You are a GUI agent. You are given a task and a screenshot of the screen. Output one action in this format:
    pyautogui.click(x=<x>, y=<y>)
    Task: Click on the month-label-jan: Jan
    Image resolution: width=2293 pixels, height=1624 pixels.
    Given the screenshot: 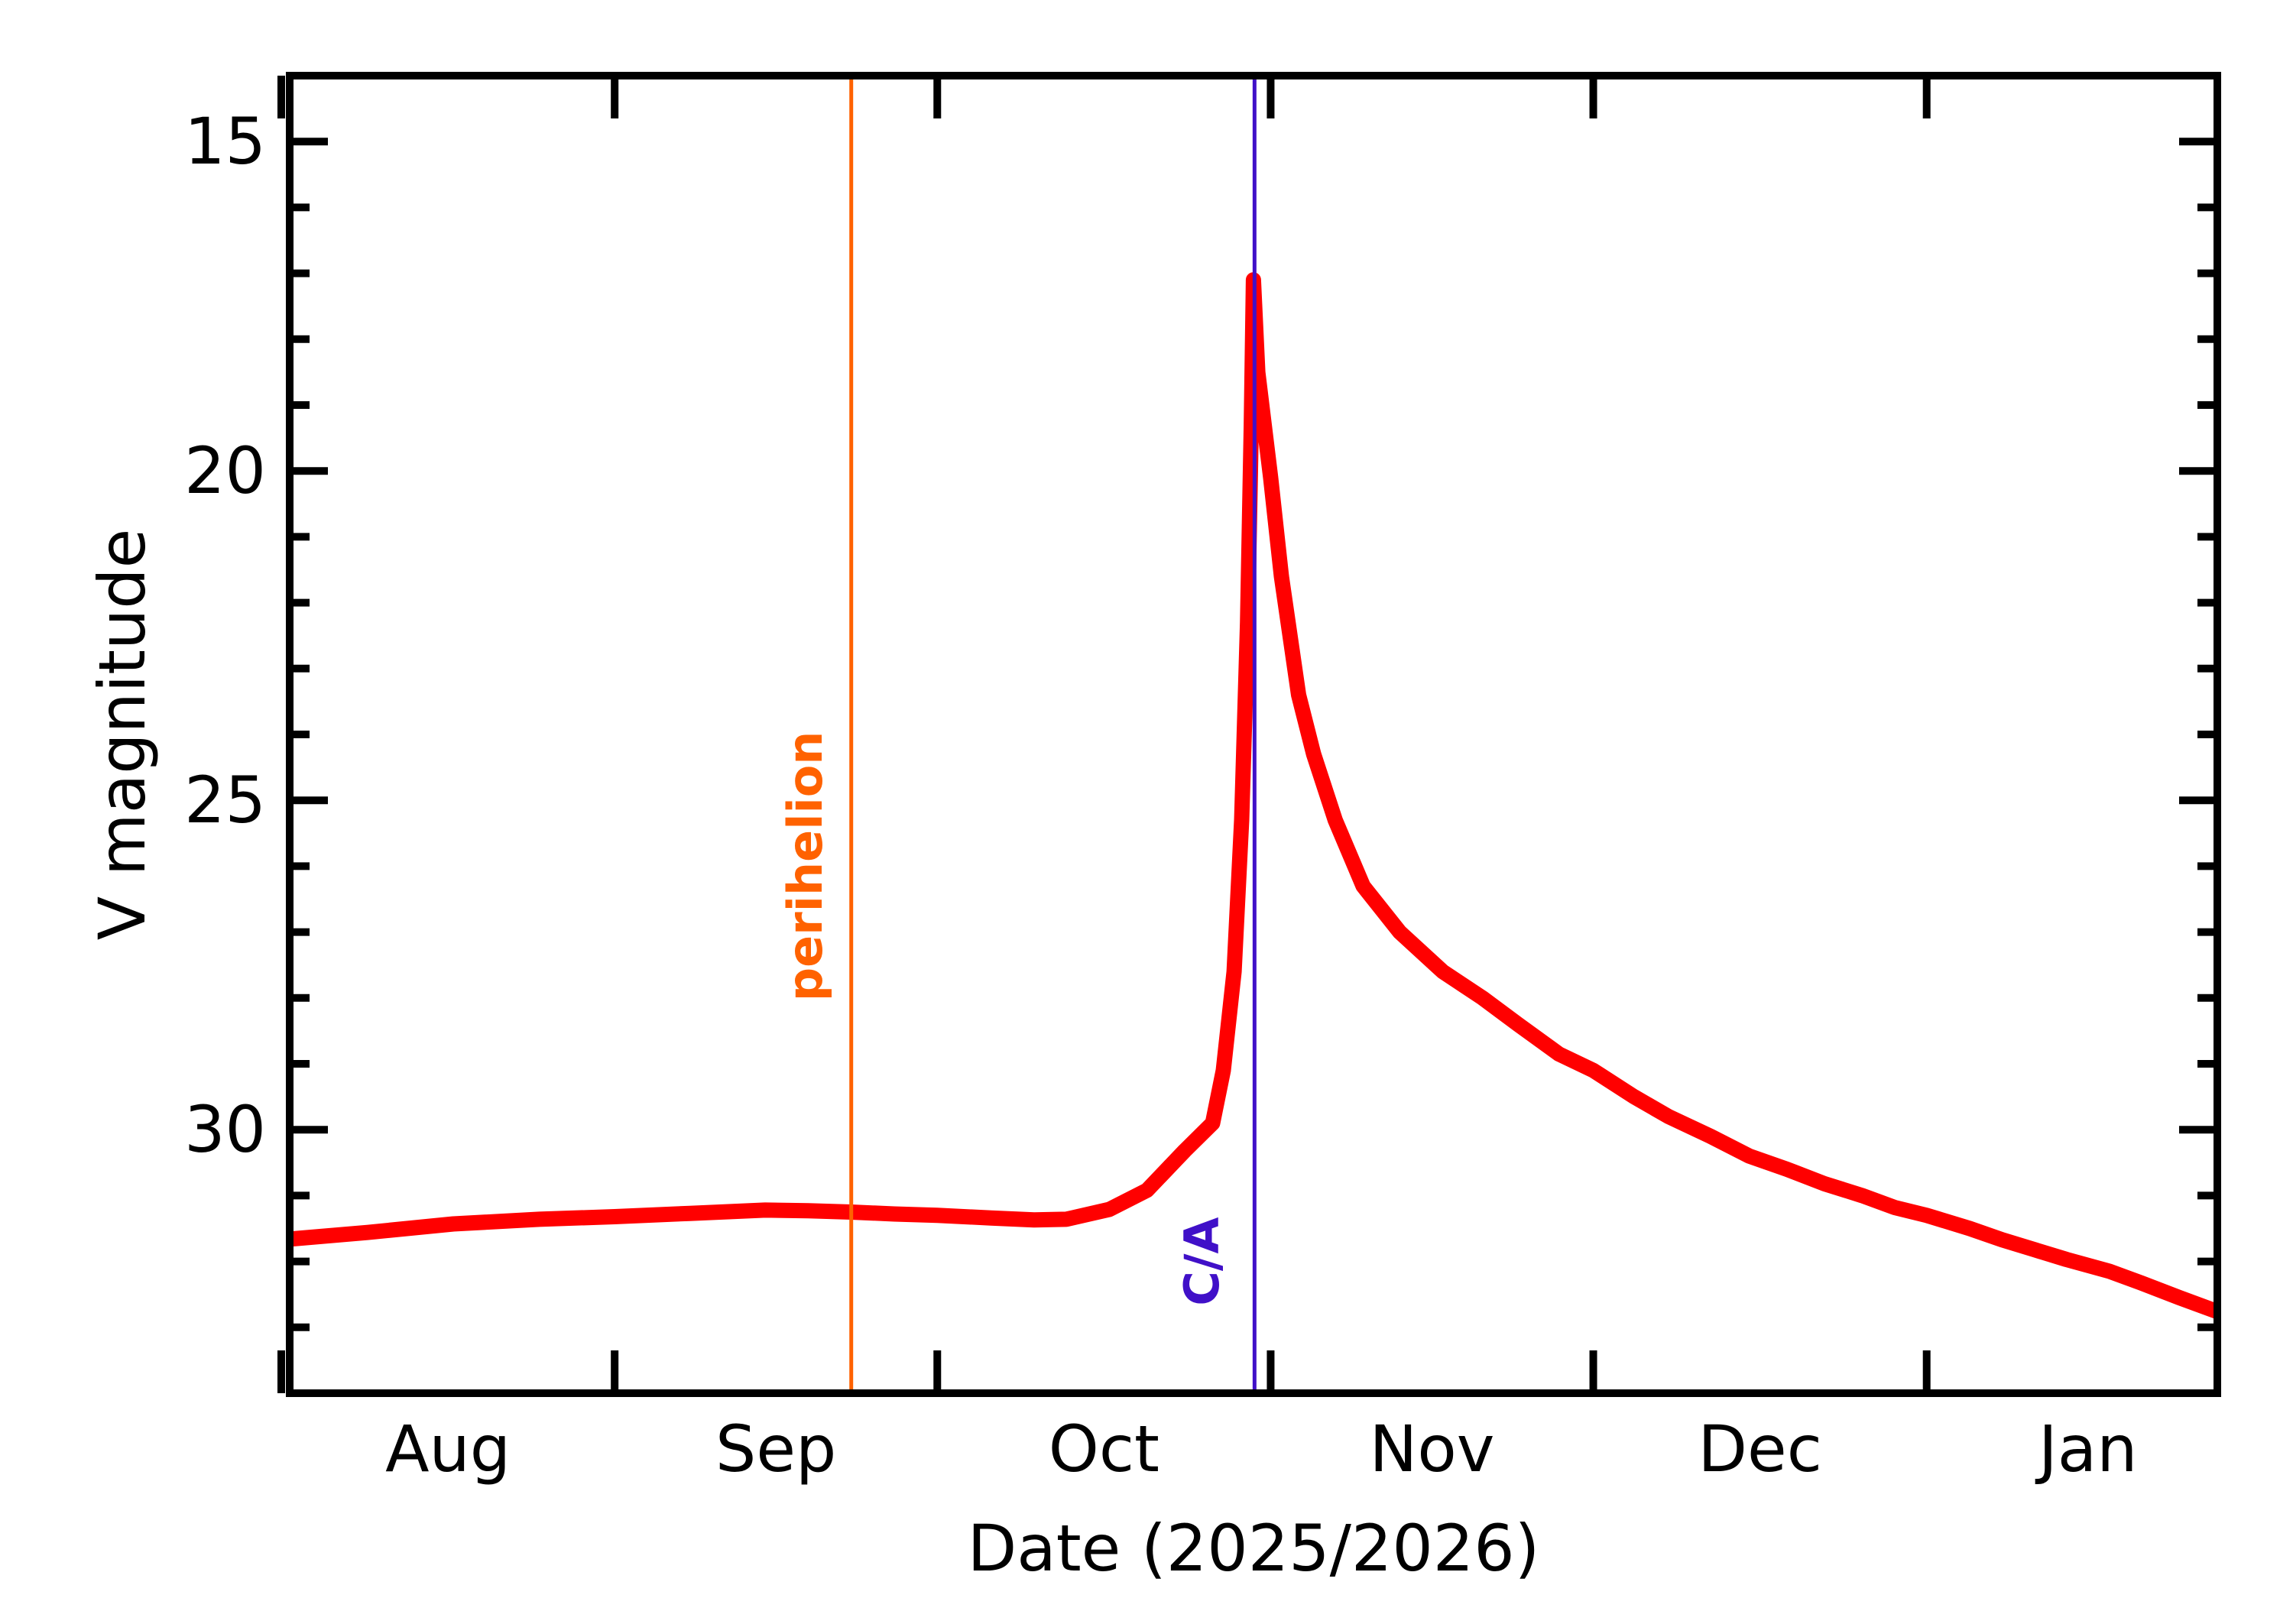 What is the action you would take?
    pyautogui.click(x=2086, y=1449)
    